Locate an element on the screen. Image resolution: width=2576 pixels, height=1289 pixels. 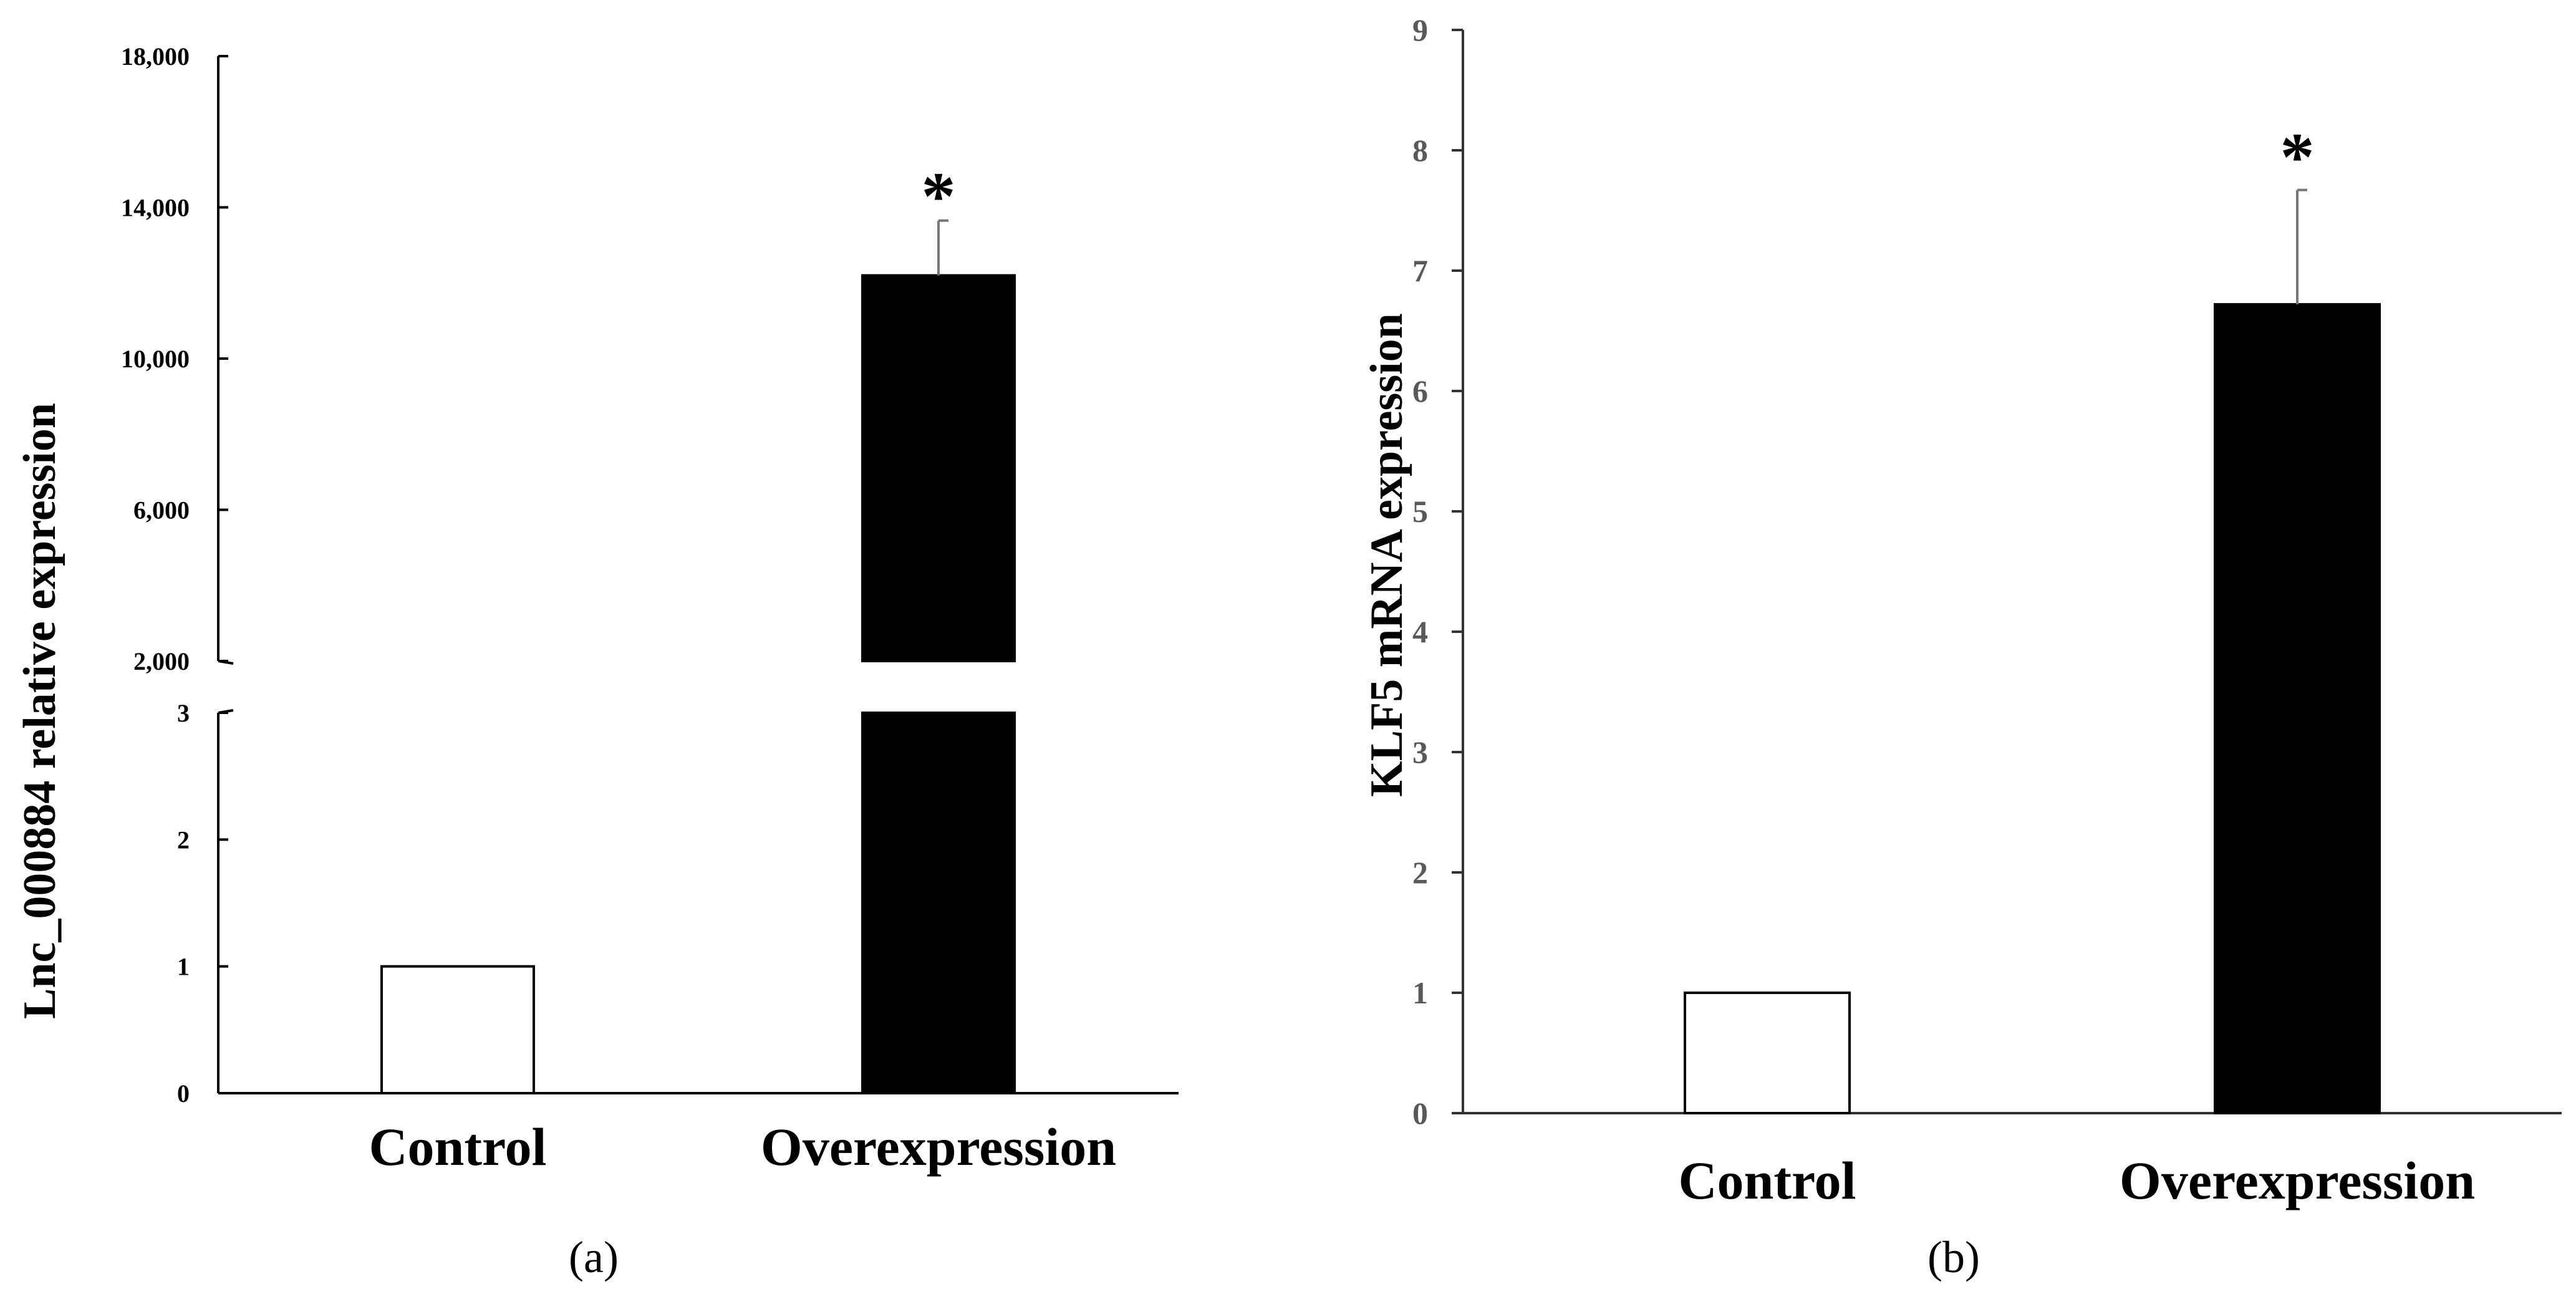
chart-b-ytick-label: 9 is located at coordinates (1420, 29).